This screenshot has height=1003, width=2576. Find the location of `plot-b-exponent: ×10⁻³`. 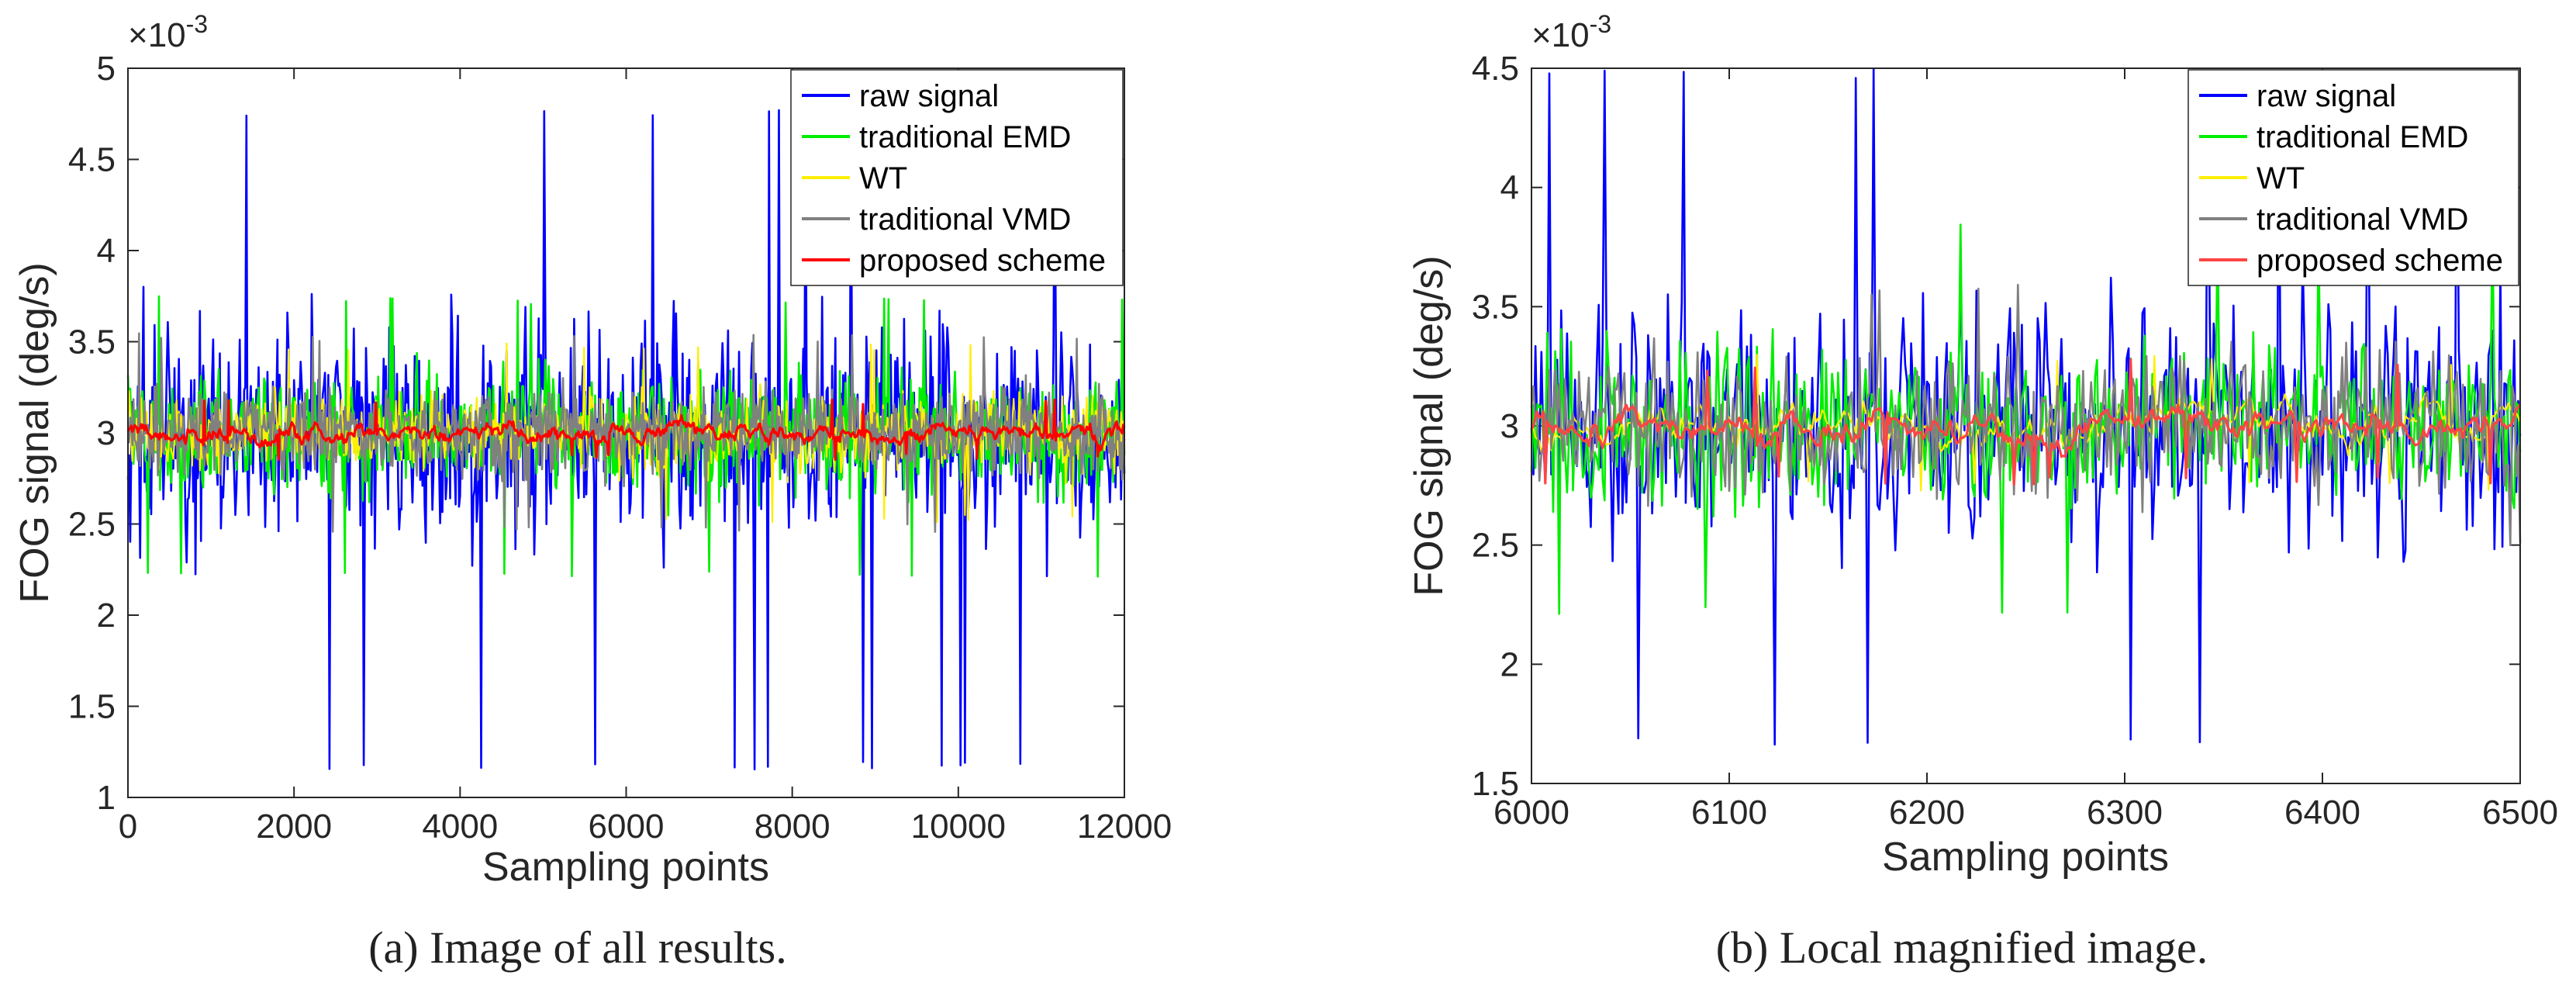

plot-b-exponent: ×10⁻³ is located at coordinates (1571, 32).